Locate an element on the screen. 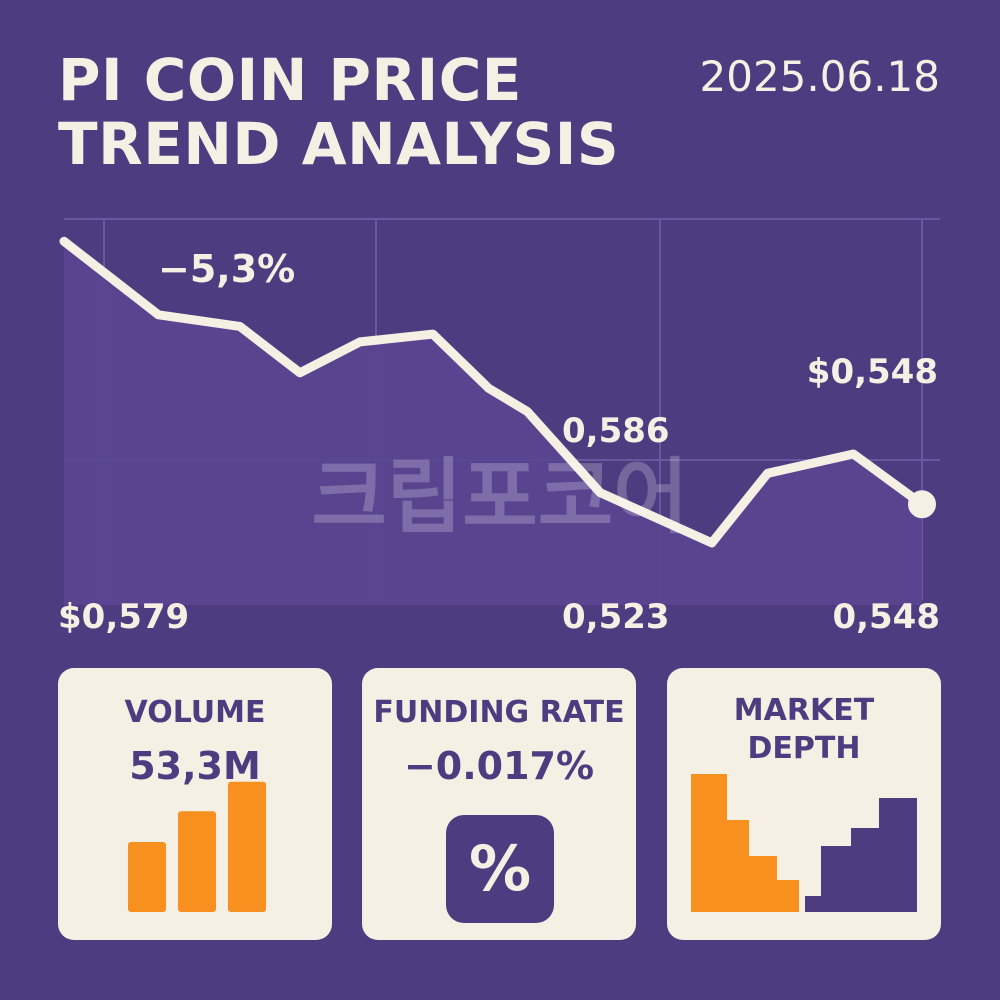  funding-rate-value: −0.017% is located at coordinates (499, 766).